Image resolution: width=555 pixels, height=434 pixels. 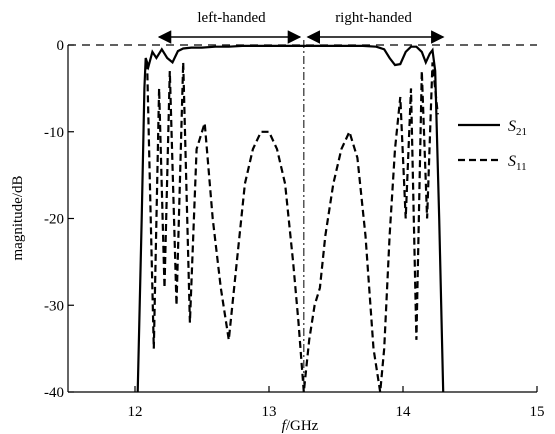 I want to click on left-handed-label: left-handed, so click(x=231, y=18).